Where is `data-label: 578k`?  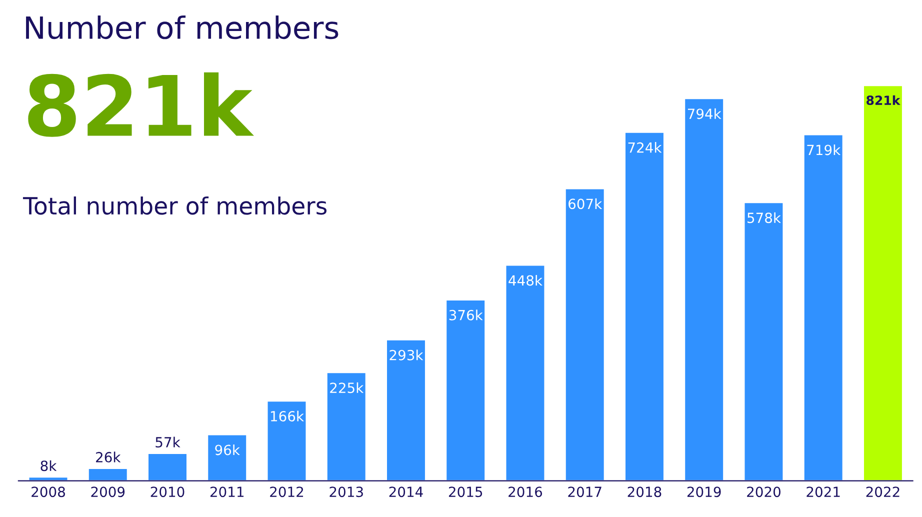 data-label: 578k is located at coordinates (764, 218).